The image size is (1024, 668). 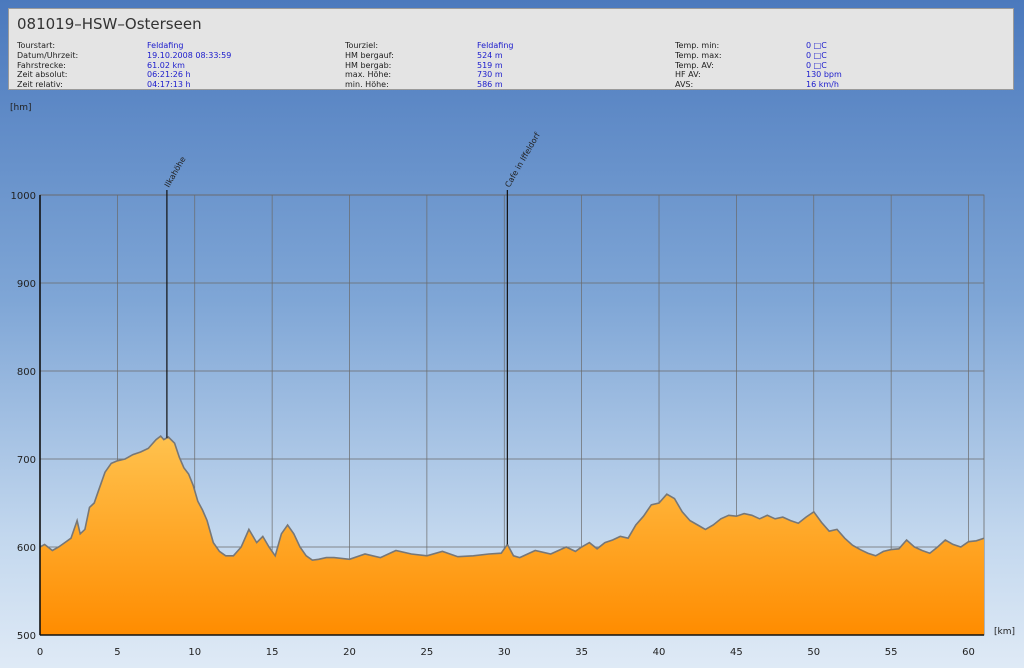 What do you see at coordinates (659, 652) in the screenshot?
I see `x-tick-label: 40` at bounding box center [659, 652].